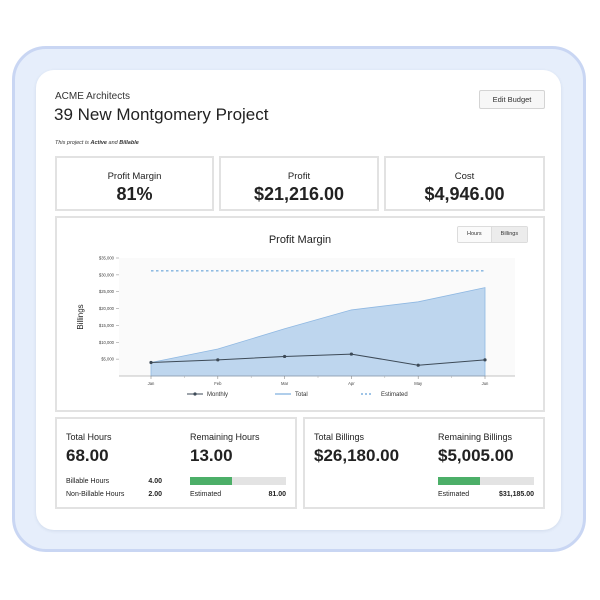 This screenshot has width=600, height=600. Describe the element at coordinates (238, 481) in the screenshot. I see `hours-progress-bar` at that location.